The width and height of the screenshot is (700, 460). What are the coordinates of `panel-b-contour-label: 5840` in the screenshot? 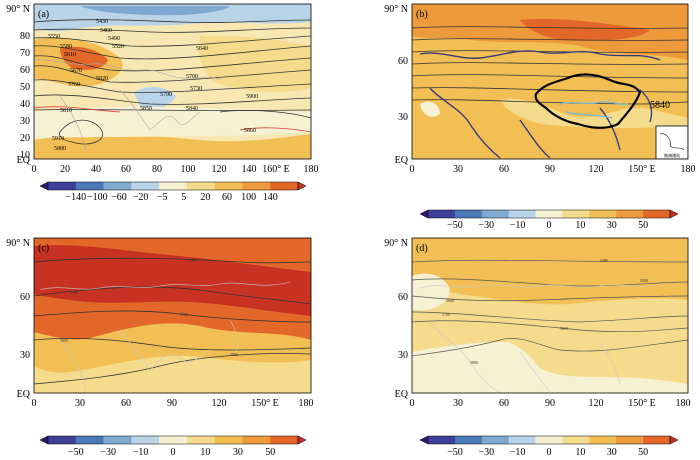 It's located at (660, 105).